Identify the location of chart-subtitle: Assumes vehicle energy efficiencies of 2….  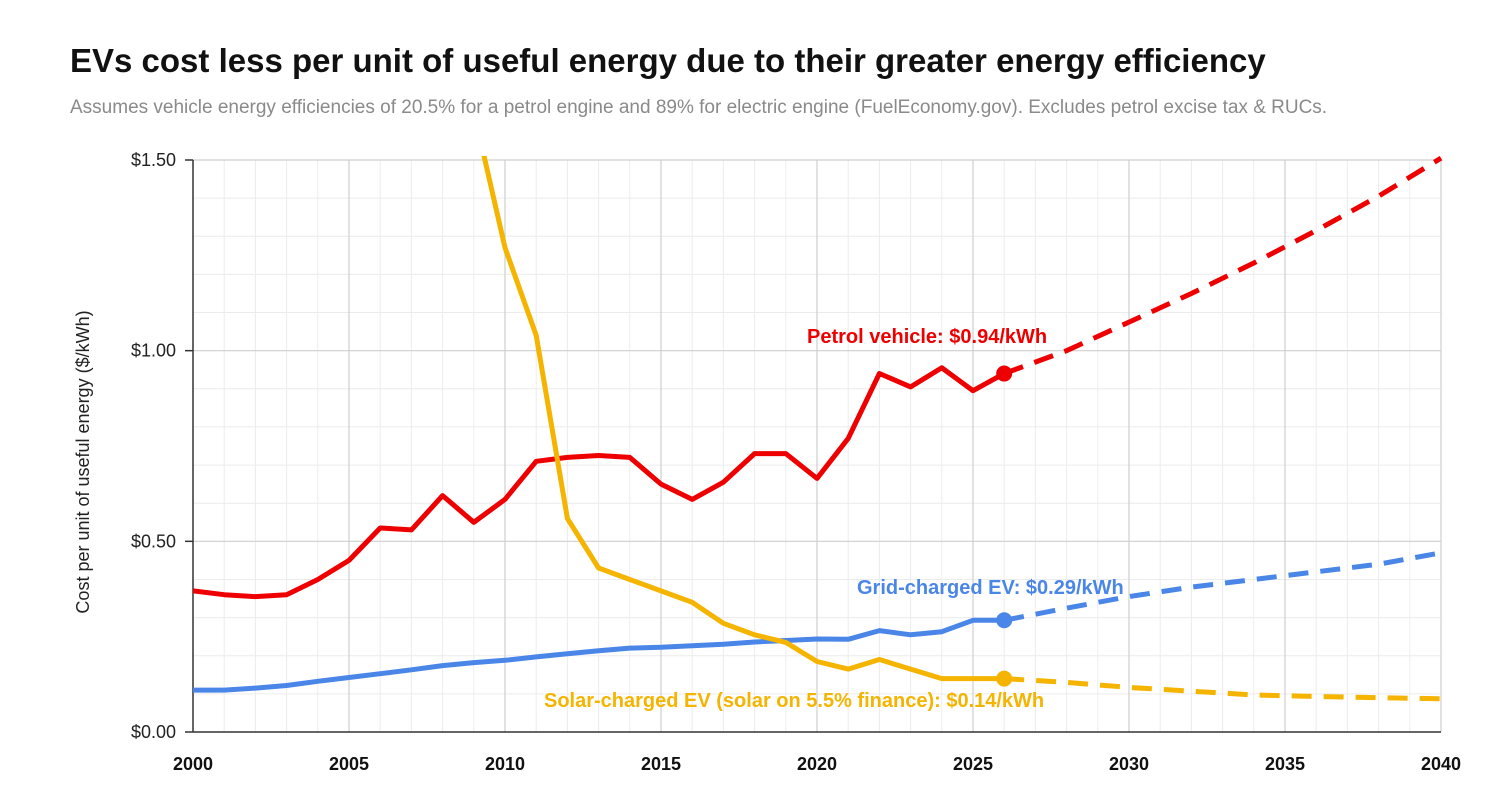
(699, 107).